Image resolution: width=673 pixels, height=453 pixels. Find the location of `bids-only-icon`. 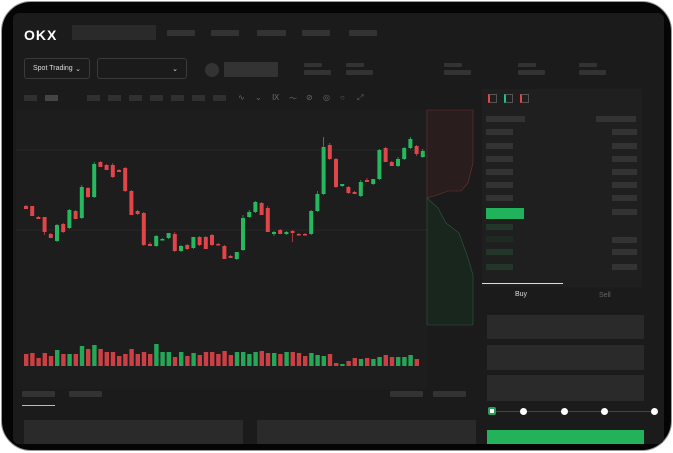

bids-only-icon is located at coordinates (508, 98).